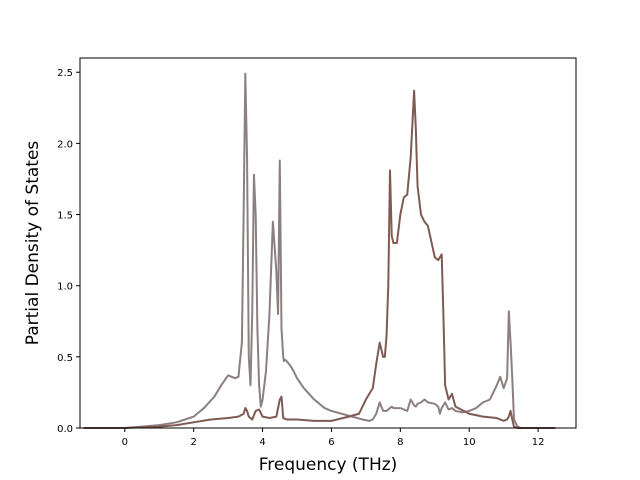 The width and height of the screenshot is (640, 480). I want to click on y-tick-label: 1.0, so click(65, 287).